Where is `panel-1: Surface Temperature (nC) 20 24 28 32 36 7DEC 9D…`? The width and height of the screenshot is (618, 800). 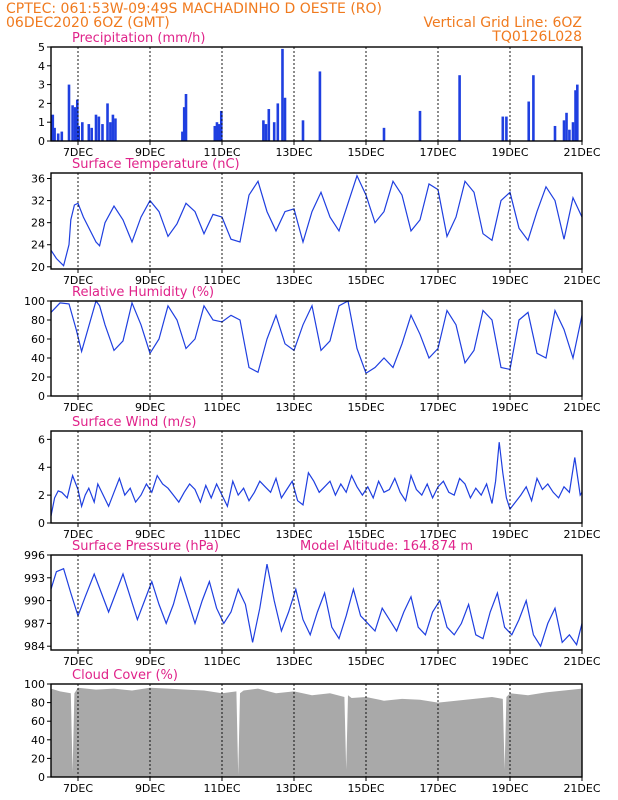 panel-1: Surface Temperature (nC) 20 24 28 32 36 7DEC 9D… is located at coordinates (316, 222).